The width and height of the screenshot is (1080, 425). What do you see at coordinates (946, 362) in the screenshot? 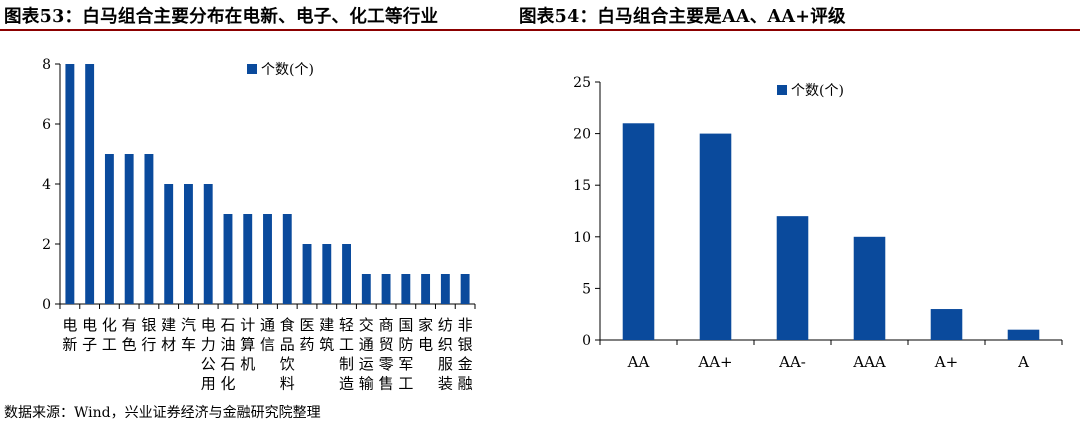
I see `x-tick-label: A+` at bounding box center [946, 362].